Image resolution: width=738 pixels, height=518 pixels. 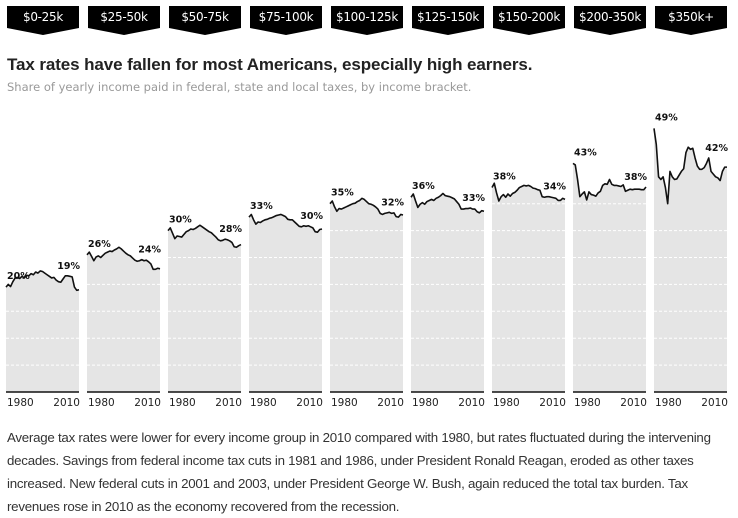 What do you see at coordinates (610, 17) in the screenshot?
I see `tab-label: $200-350k` at bounding box center [610, 17].